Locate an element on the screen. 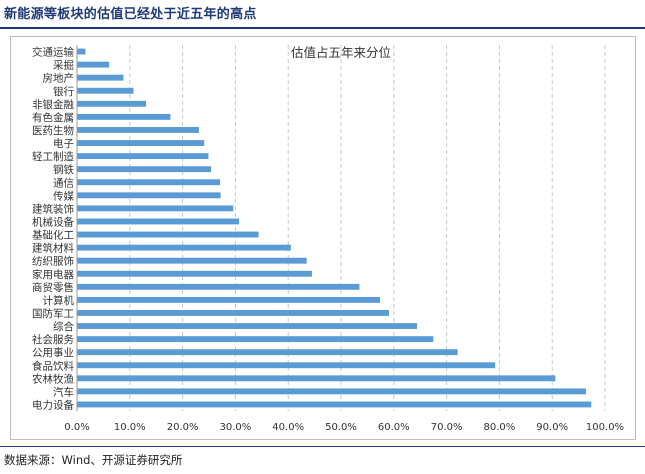  x-tick-label: 0.0% is located at coordinates (76, 427).